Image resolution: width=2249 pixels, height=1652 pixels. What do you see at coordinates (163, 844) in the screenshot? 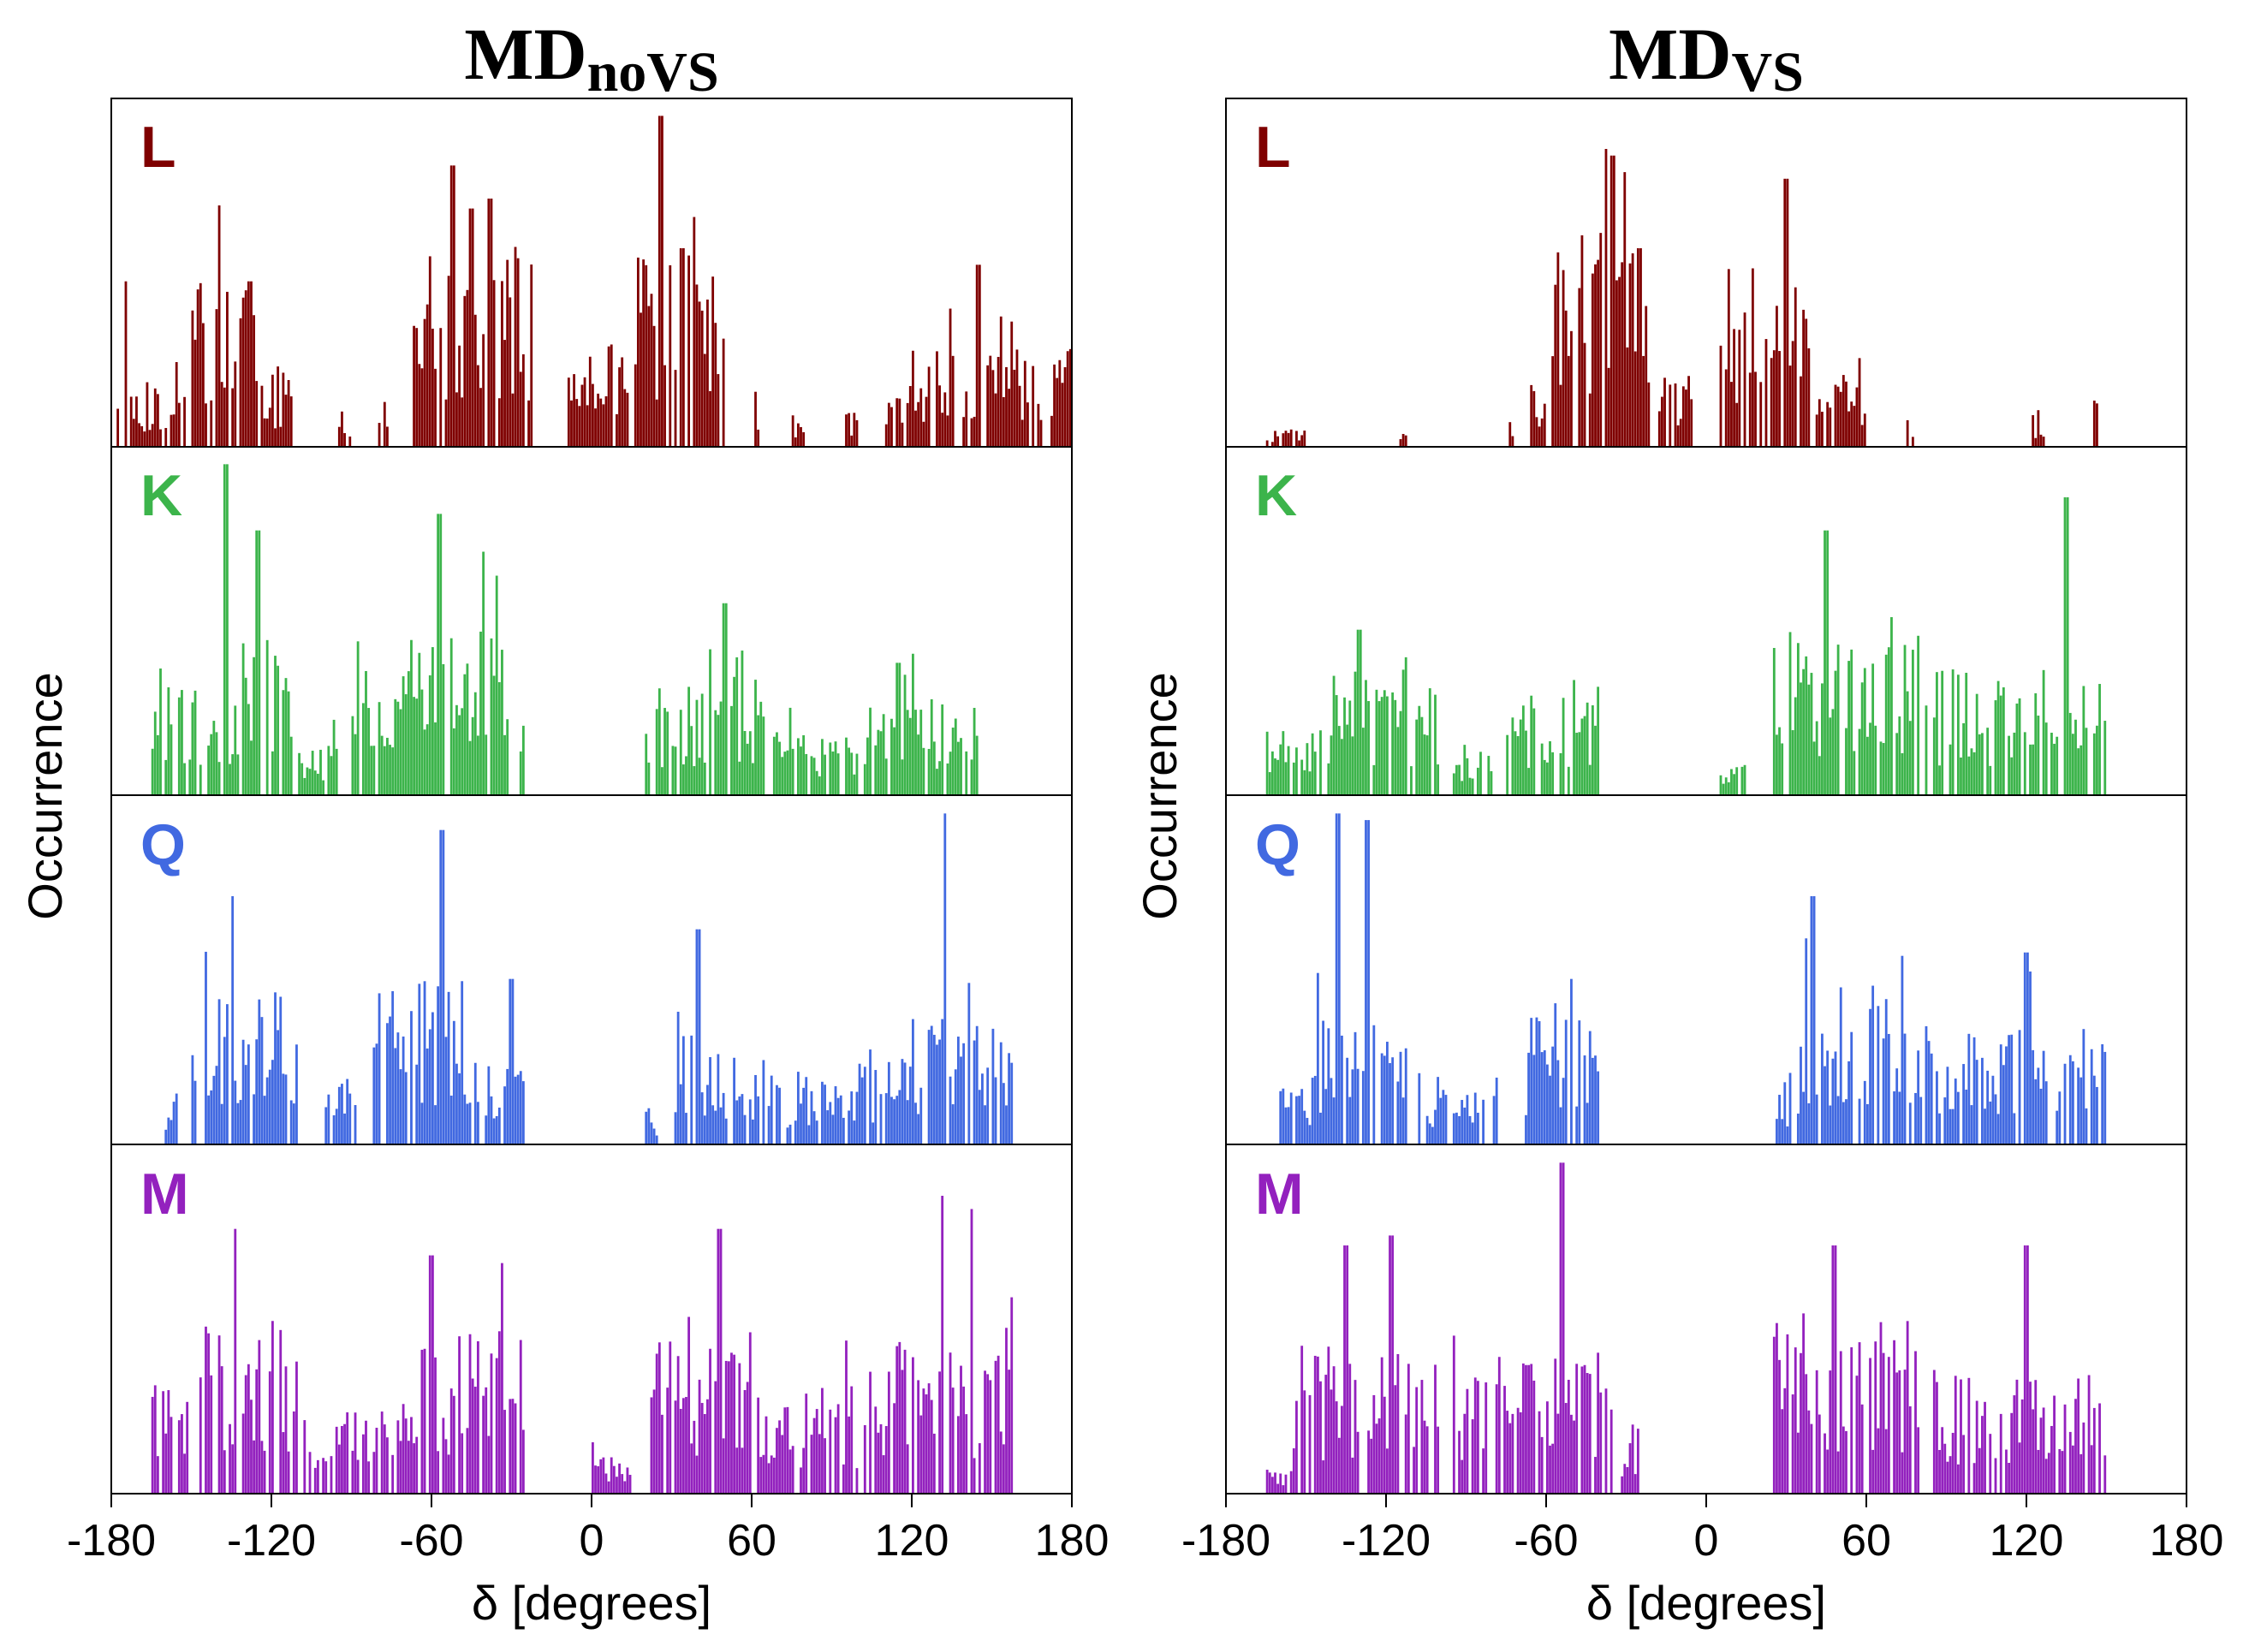
I see `panel-label: Q` at bounding box center [163, 844].